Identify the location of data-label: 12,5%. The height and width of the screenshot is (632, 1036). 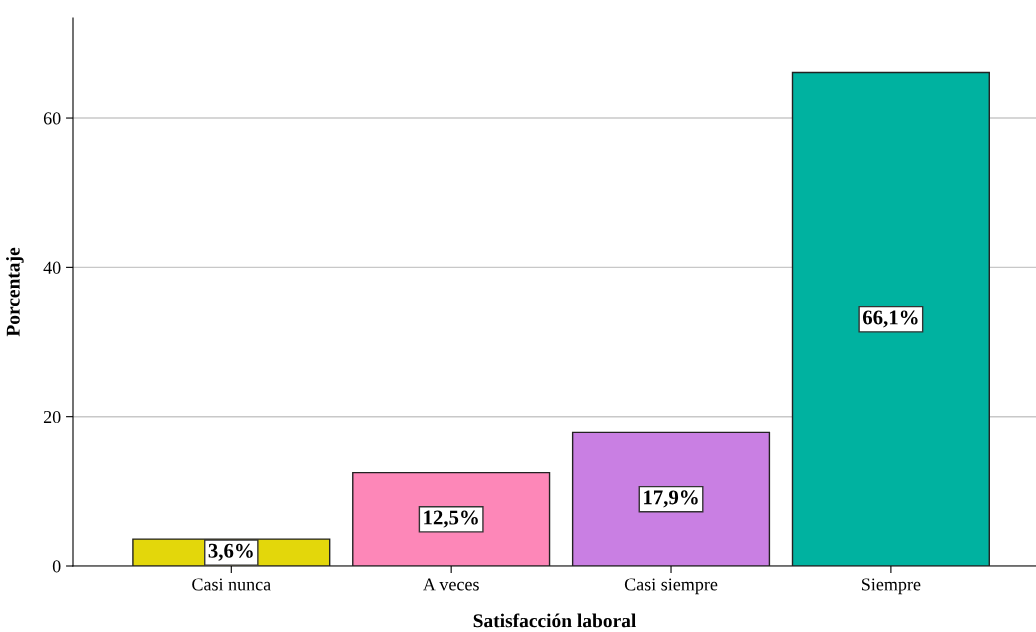
(451, 519).